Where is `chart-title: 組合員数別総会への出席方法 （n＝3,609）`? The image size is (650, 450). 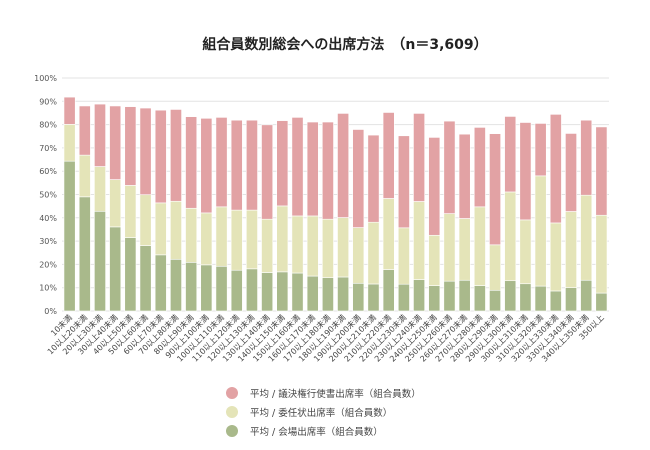 chart-title: 組合員数別総会への出席方法 （n＝3,609） is located at coordinates (344, 44).